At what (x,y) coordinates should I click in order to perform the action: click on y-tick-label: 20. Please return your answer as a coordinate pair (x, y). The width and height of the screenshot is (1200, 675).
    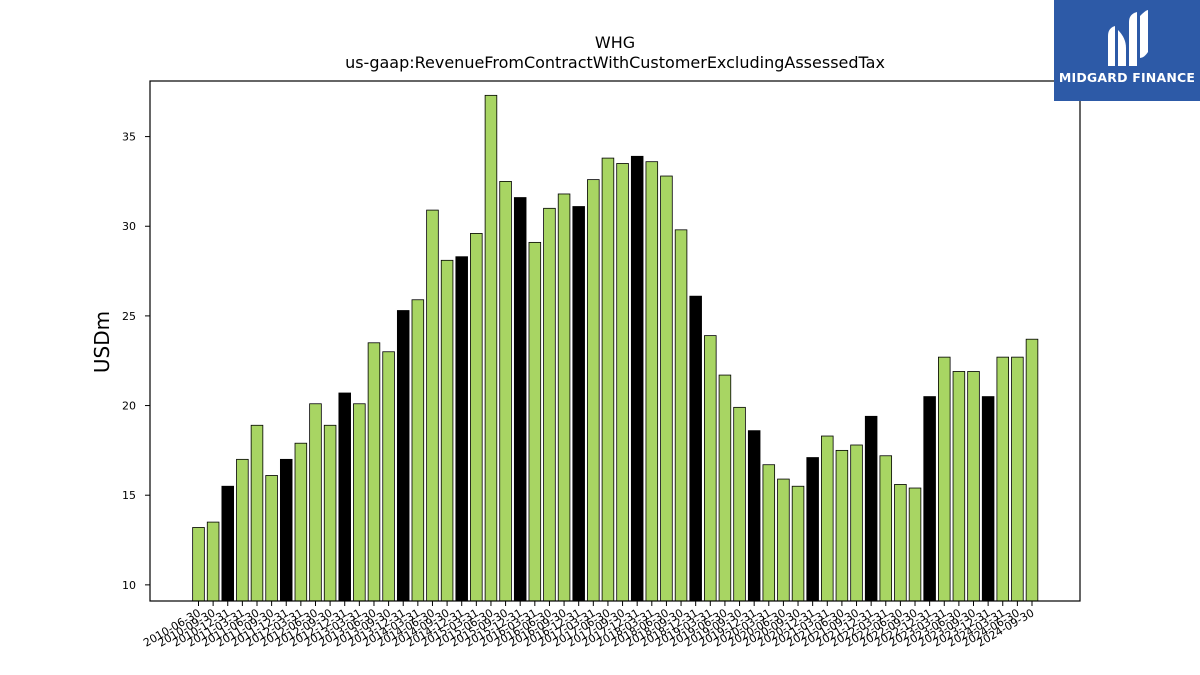
    Looking at the image, I should click on (129, 406).